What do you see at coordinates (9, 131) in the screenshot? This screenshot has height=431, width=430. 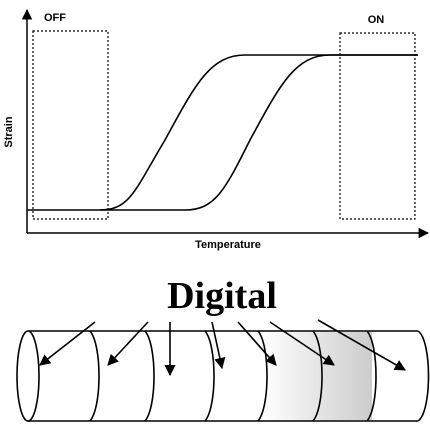 I see `y-axis-label: Strain` at bounding box center [9, 131].